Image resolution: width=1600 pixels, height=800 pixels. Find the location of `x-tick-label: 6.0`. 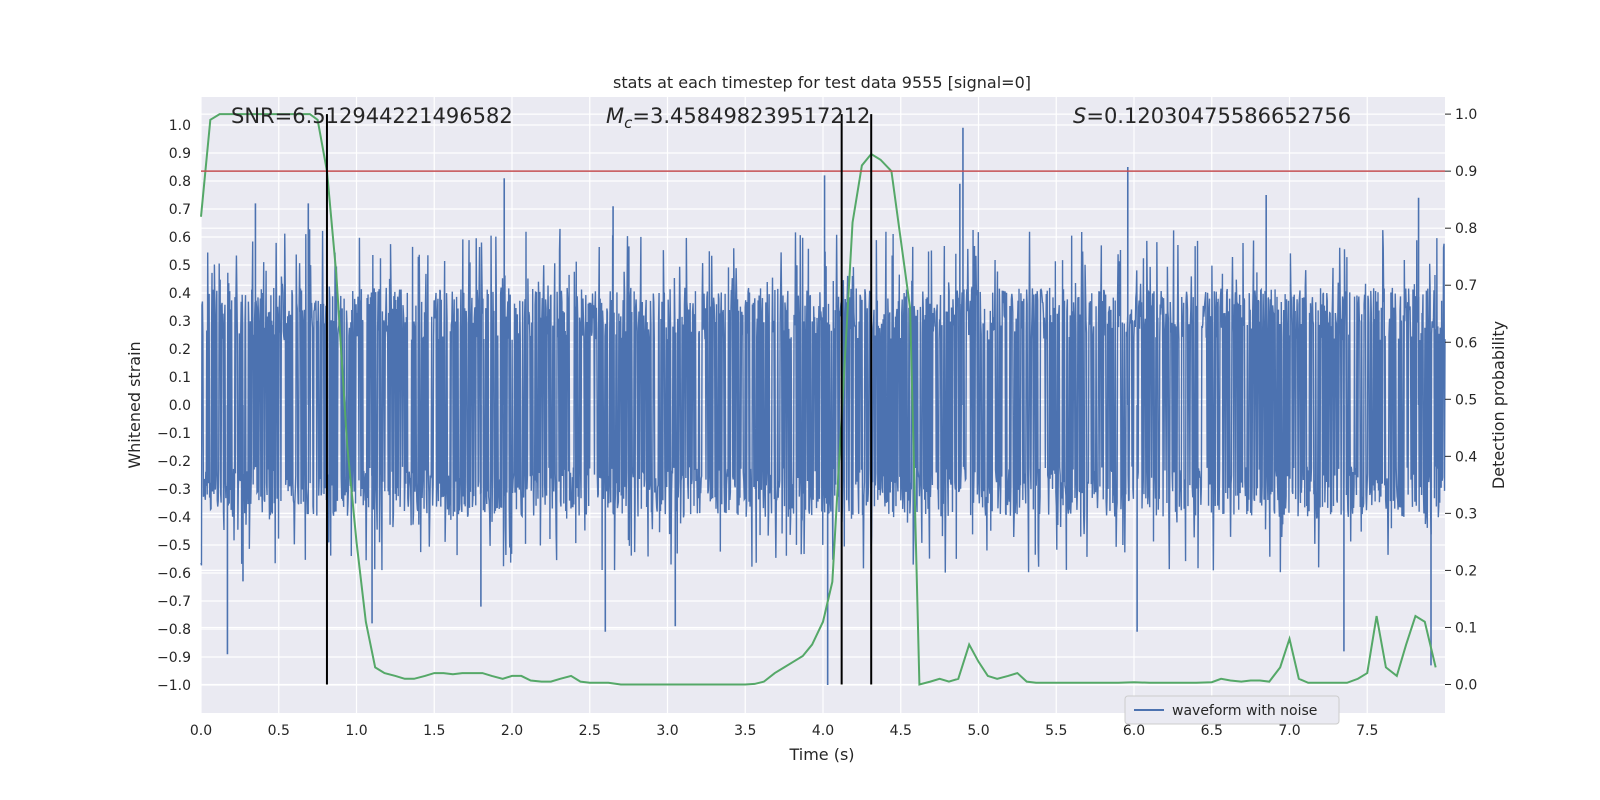

x-tick-label: 6.0 is located at coordinates (1134, 731).